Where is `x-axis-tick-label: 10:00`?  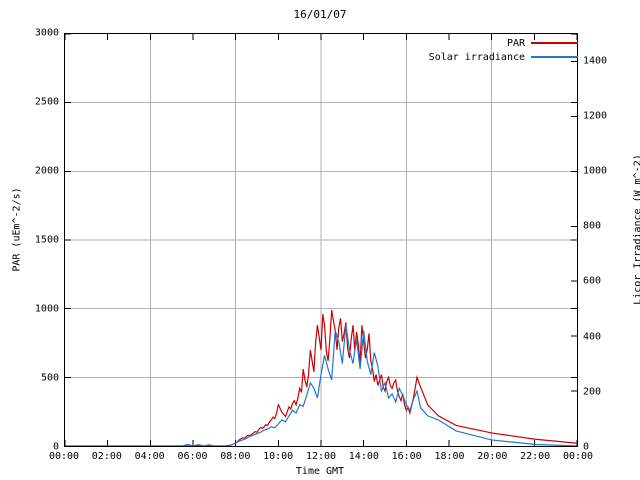 x-axis-tick-label: 10:00 is located at coordinates (278, 456).